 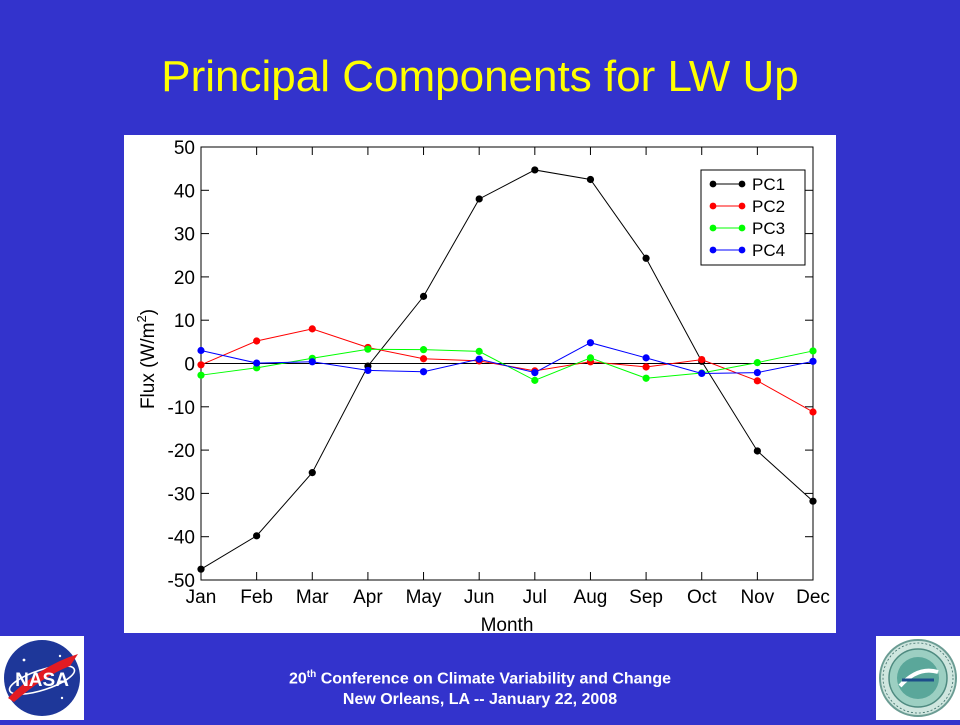 What do you see at coordinates (312, 597) in the screenshot?
I see `x-tick-label: Mar` at bounding box center [312, 597].